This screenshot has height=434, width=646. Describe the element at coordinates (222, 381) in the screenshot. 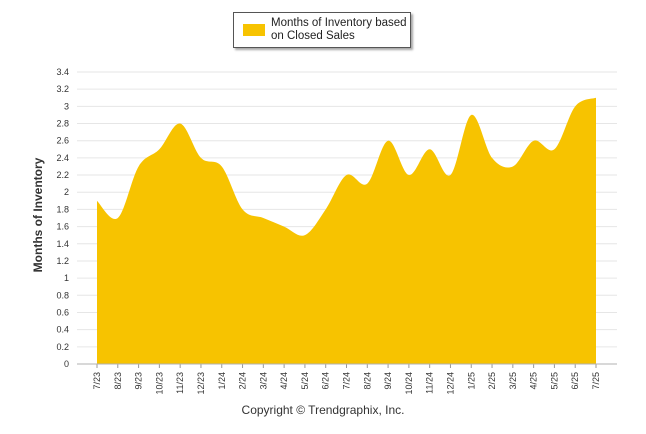

I see `x-tick-label: 1/24` at that location.